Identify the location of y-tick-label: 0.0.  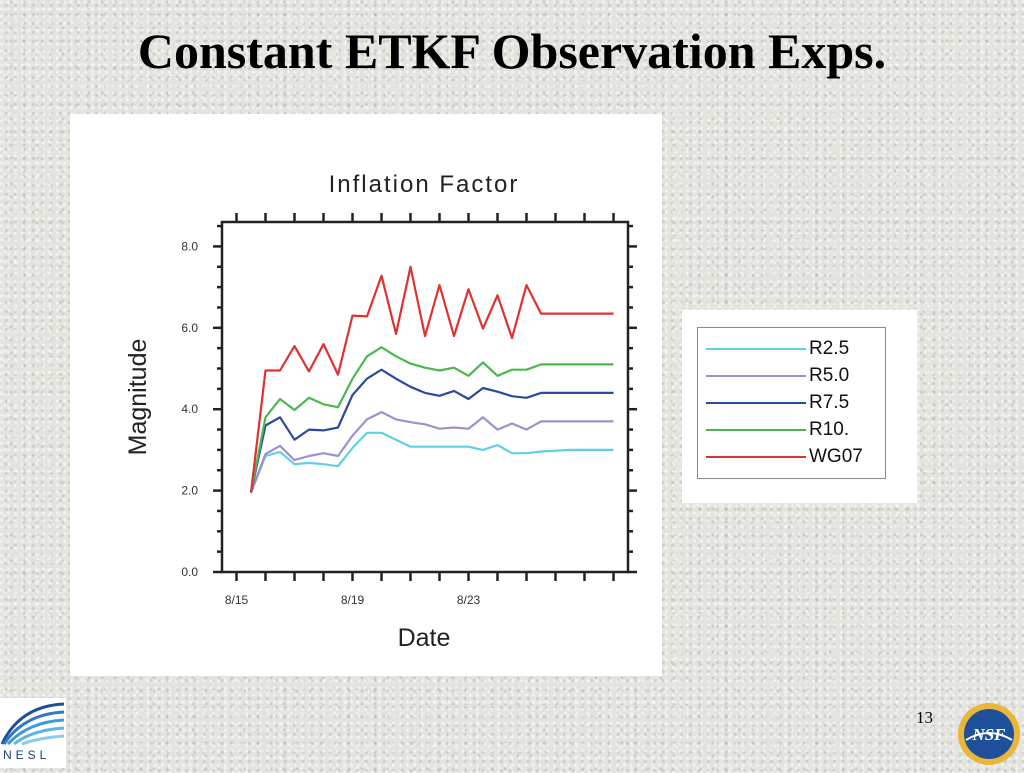
(189, 572).